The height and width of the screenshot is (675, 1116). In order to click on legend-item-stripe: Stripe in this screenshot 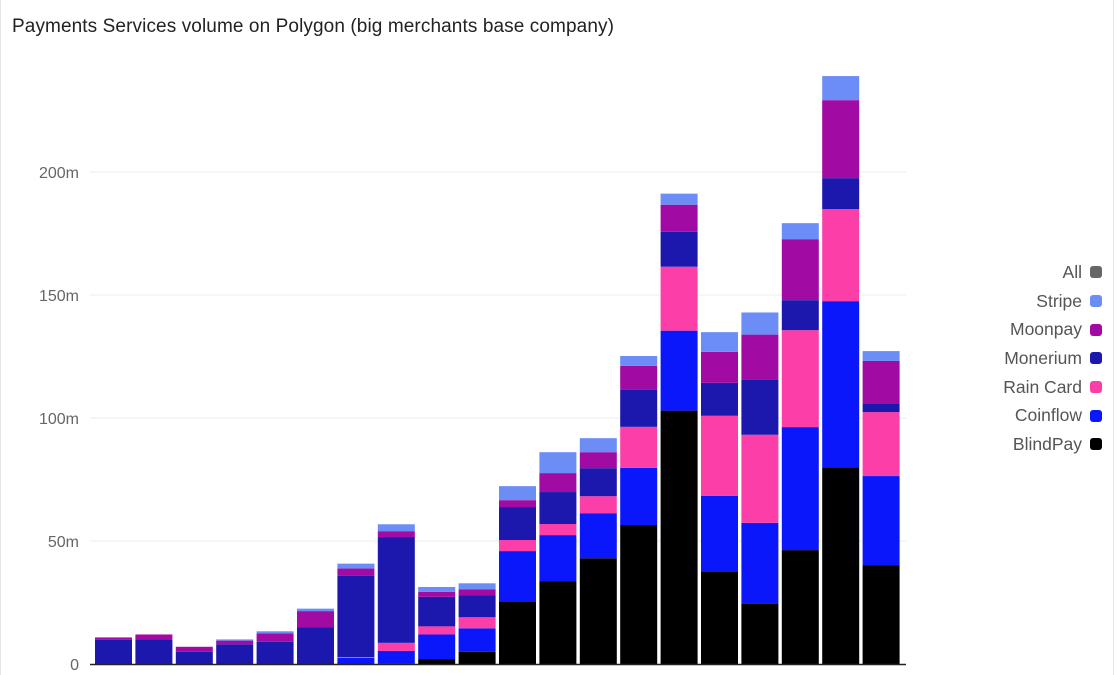, I will do `click(1002, 301)`.